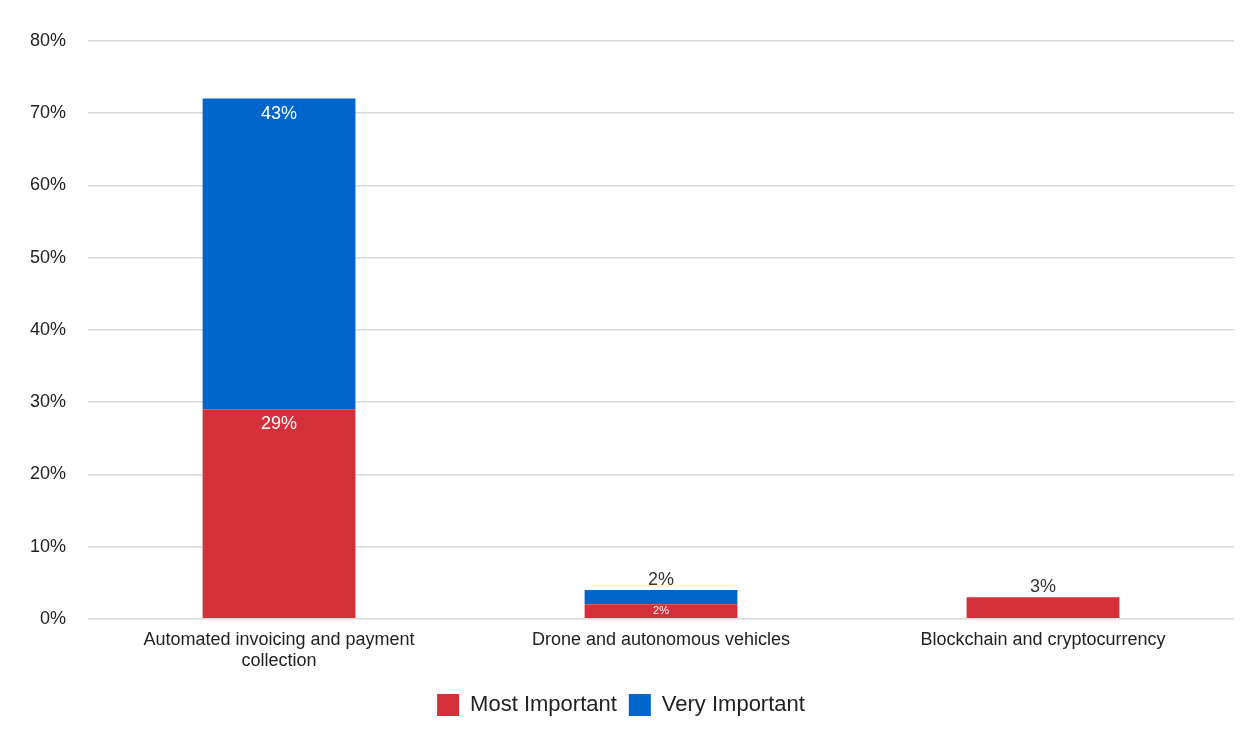 The height and width of the screenshot is (734, 1252). What do you see at coordinates (48, 184) in the screenshot?
I see `y-tick-label: 60%` at bounding box center [48, 184].